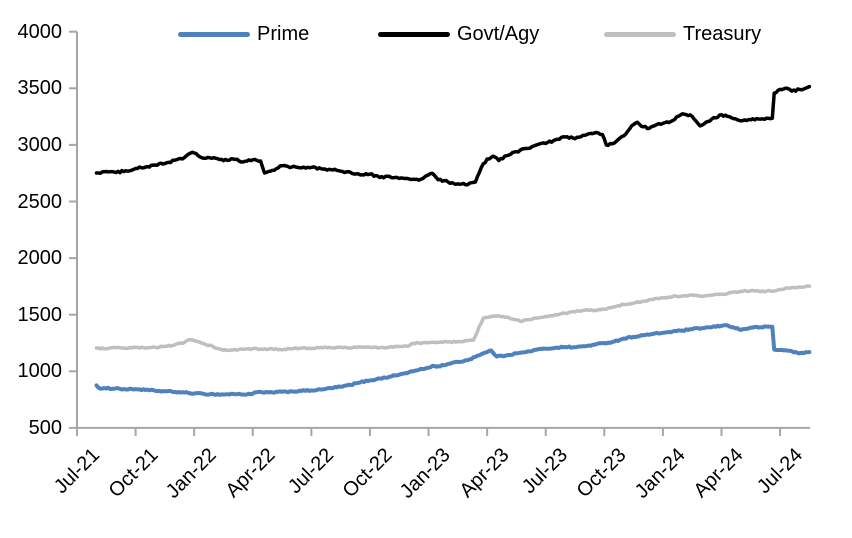 The height and width of the screenshot is (538, 852). What do you see at coordinates (40, 258) in the screenshot?
I see `y-tick-label: 2000` at bounding box center [40, 258].